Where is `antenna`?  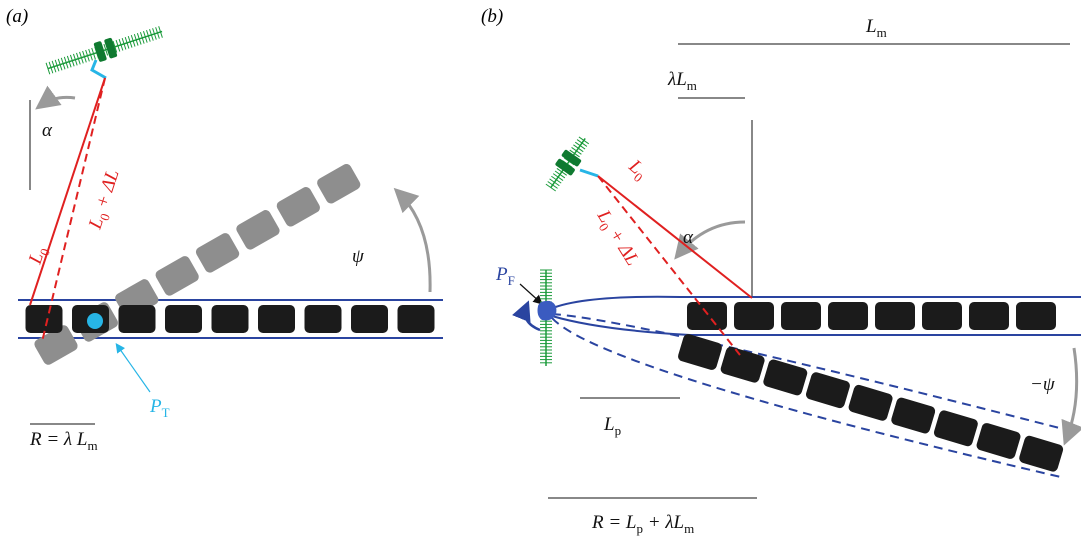 antenna is located at coordinates (567, 164).